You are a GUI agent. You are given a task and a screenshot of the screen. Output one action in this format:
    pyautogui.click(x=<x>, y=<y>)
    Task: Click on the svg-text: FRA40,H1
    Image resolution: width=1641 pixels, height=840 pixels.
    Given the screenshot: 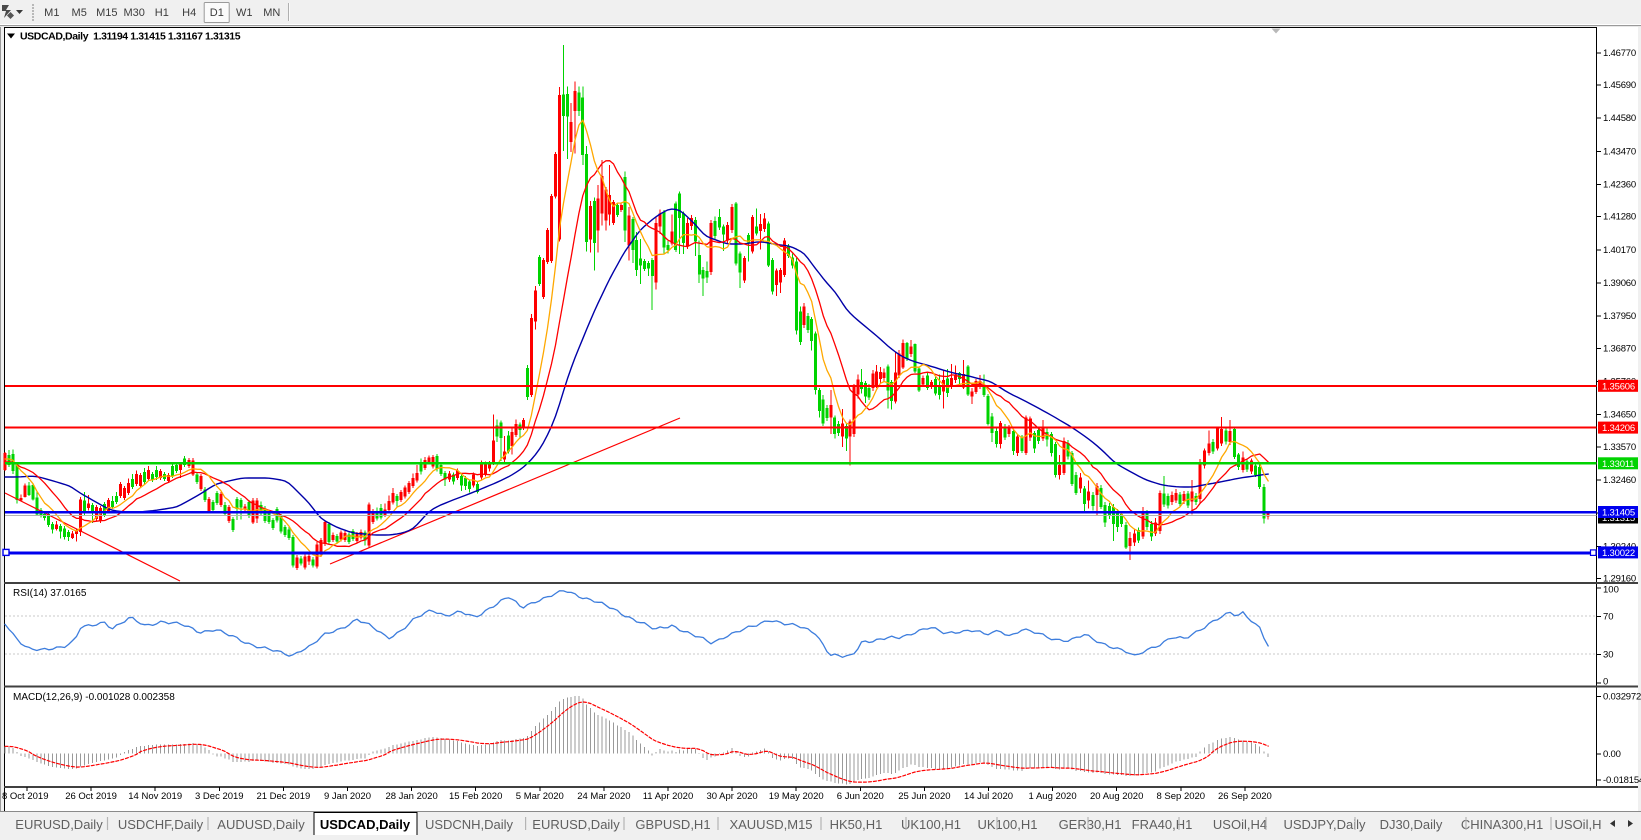 What is the action you would take?
    pyautogui.click(x=1162, y=824)
    